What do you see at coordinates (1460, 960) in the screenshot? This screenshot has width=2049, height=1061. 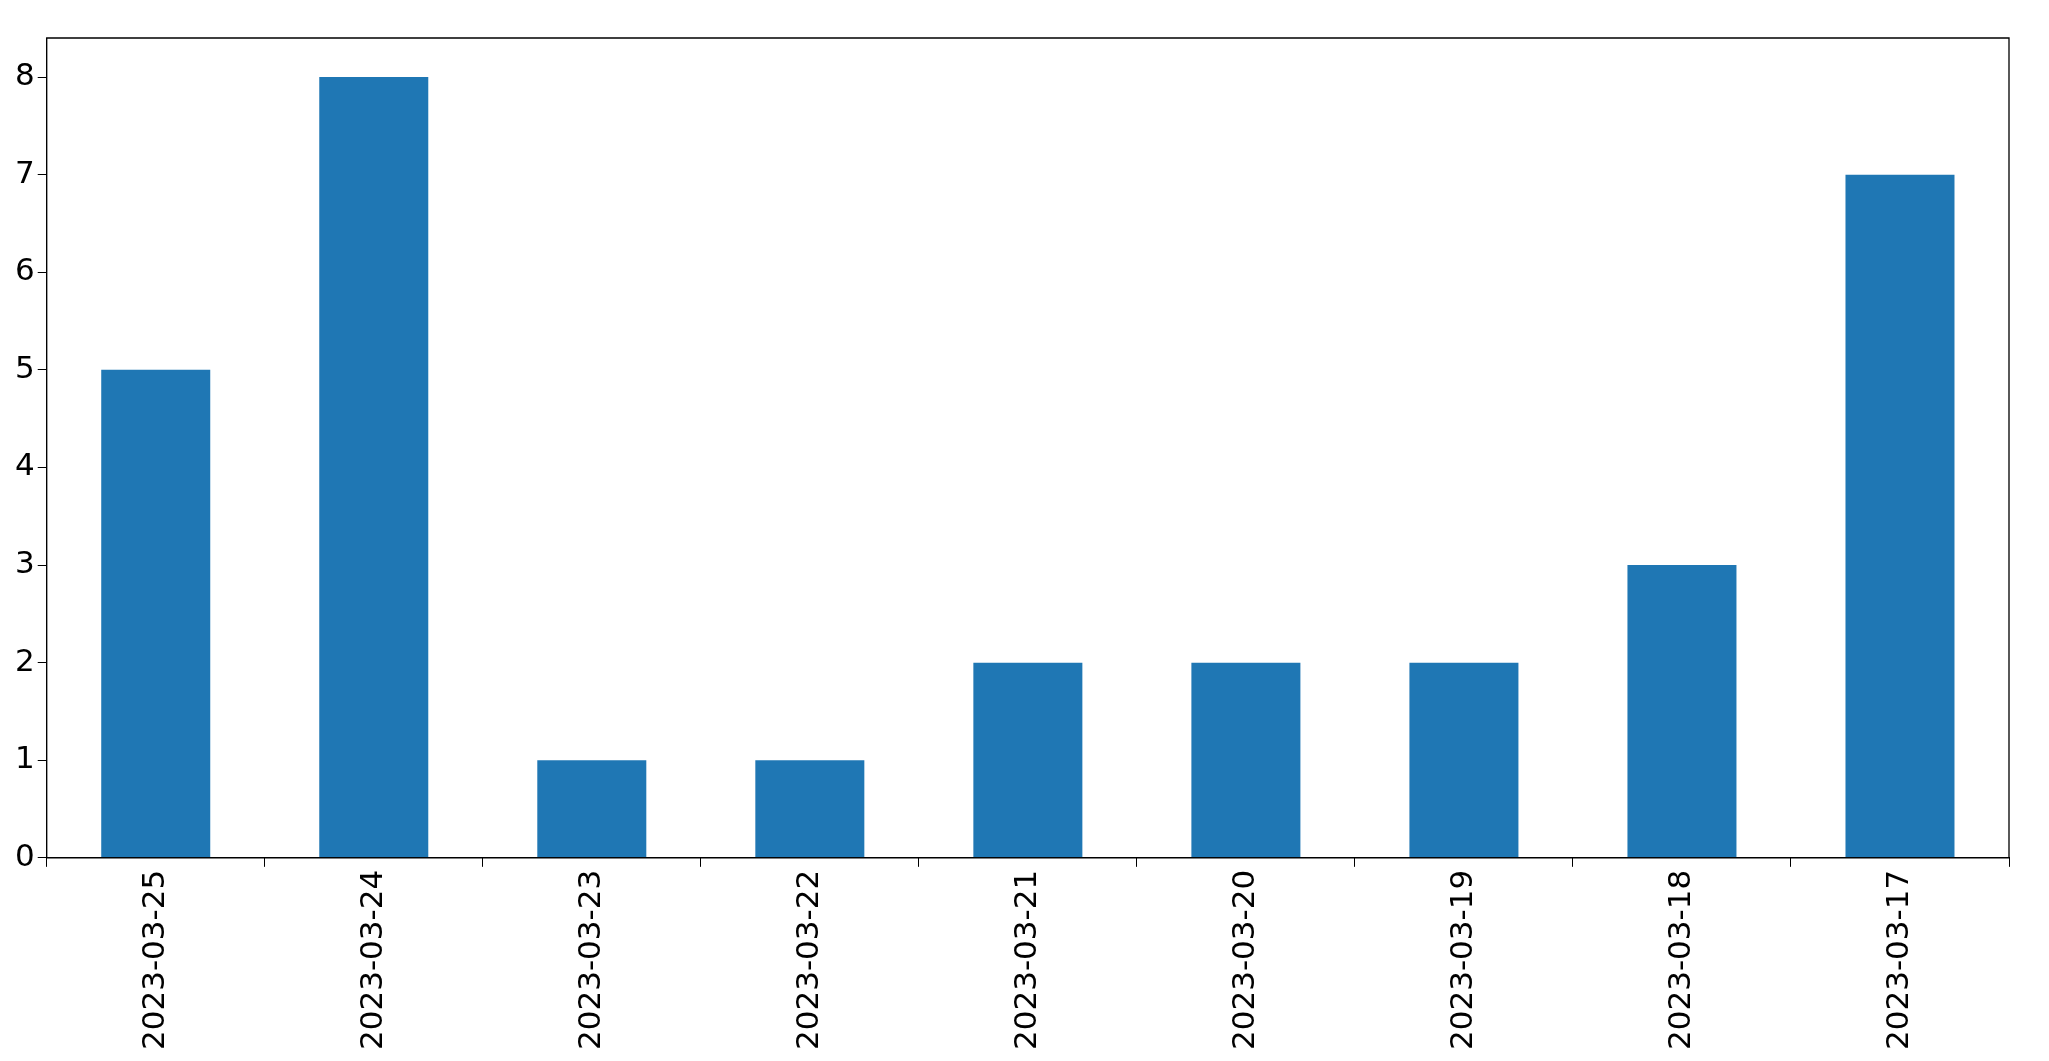 I see `x-tick-label: 2023-03-19` at bounding box center [1460, 960].